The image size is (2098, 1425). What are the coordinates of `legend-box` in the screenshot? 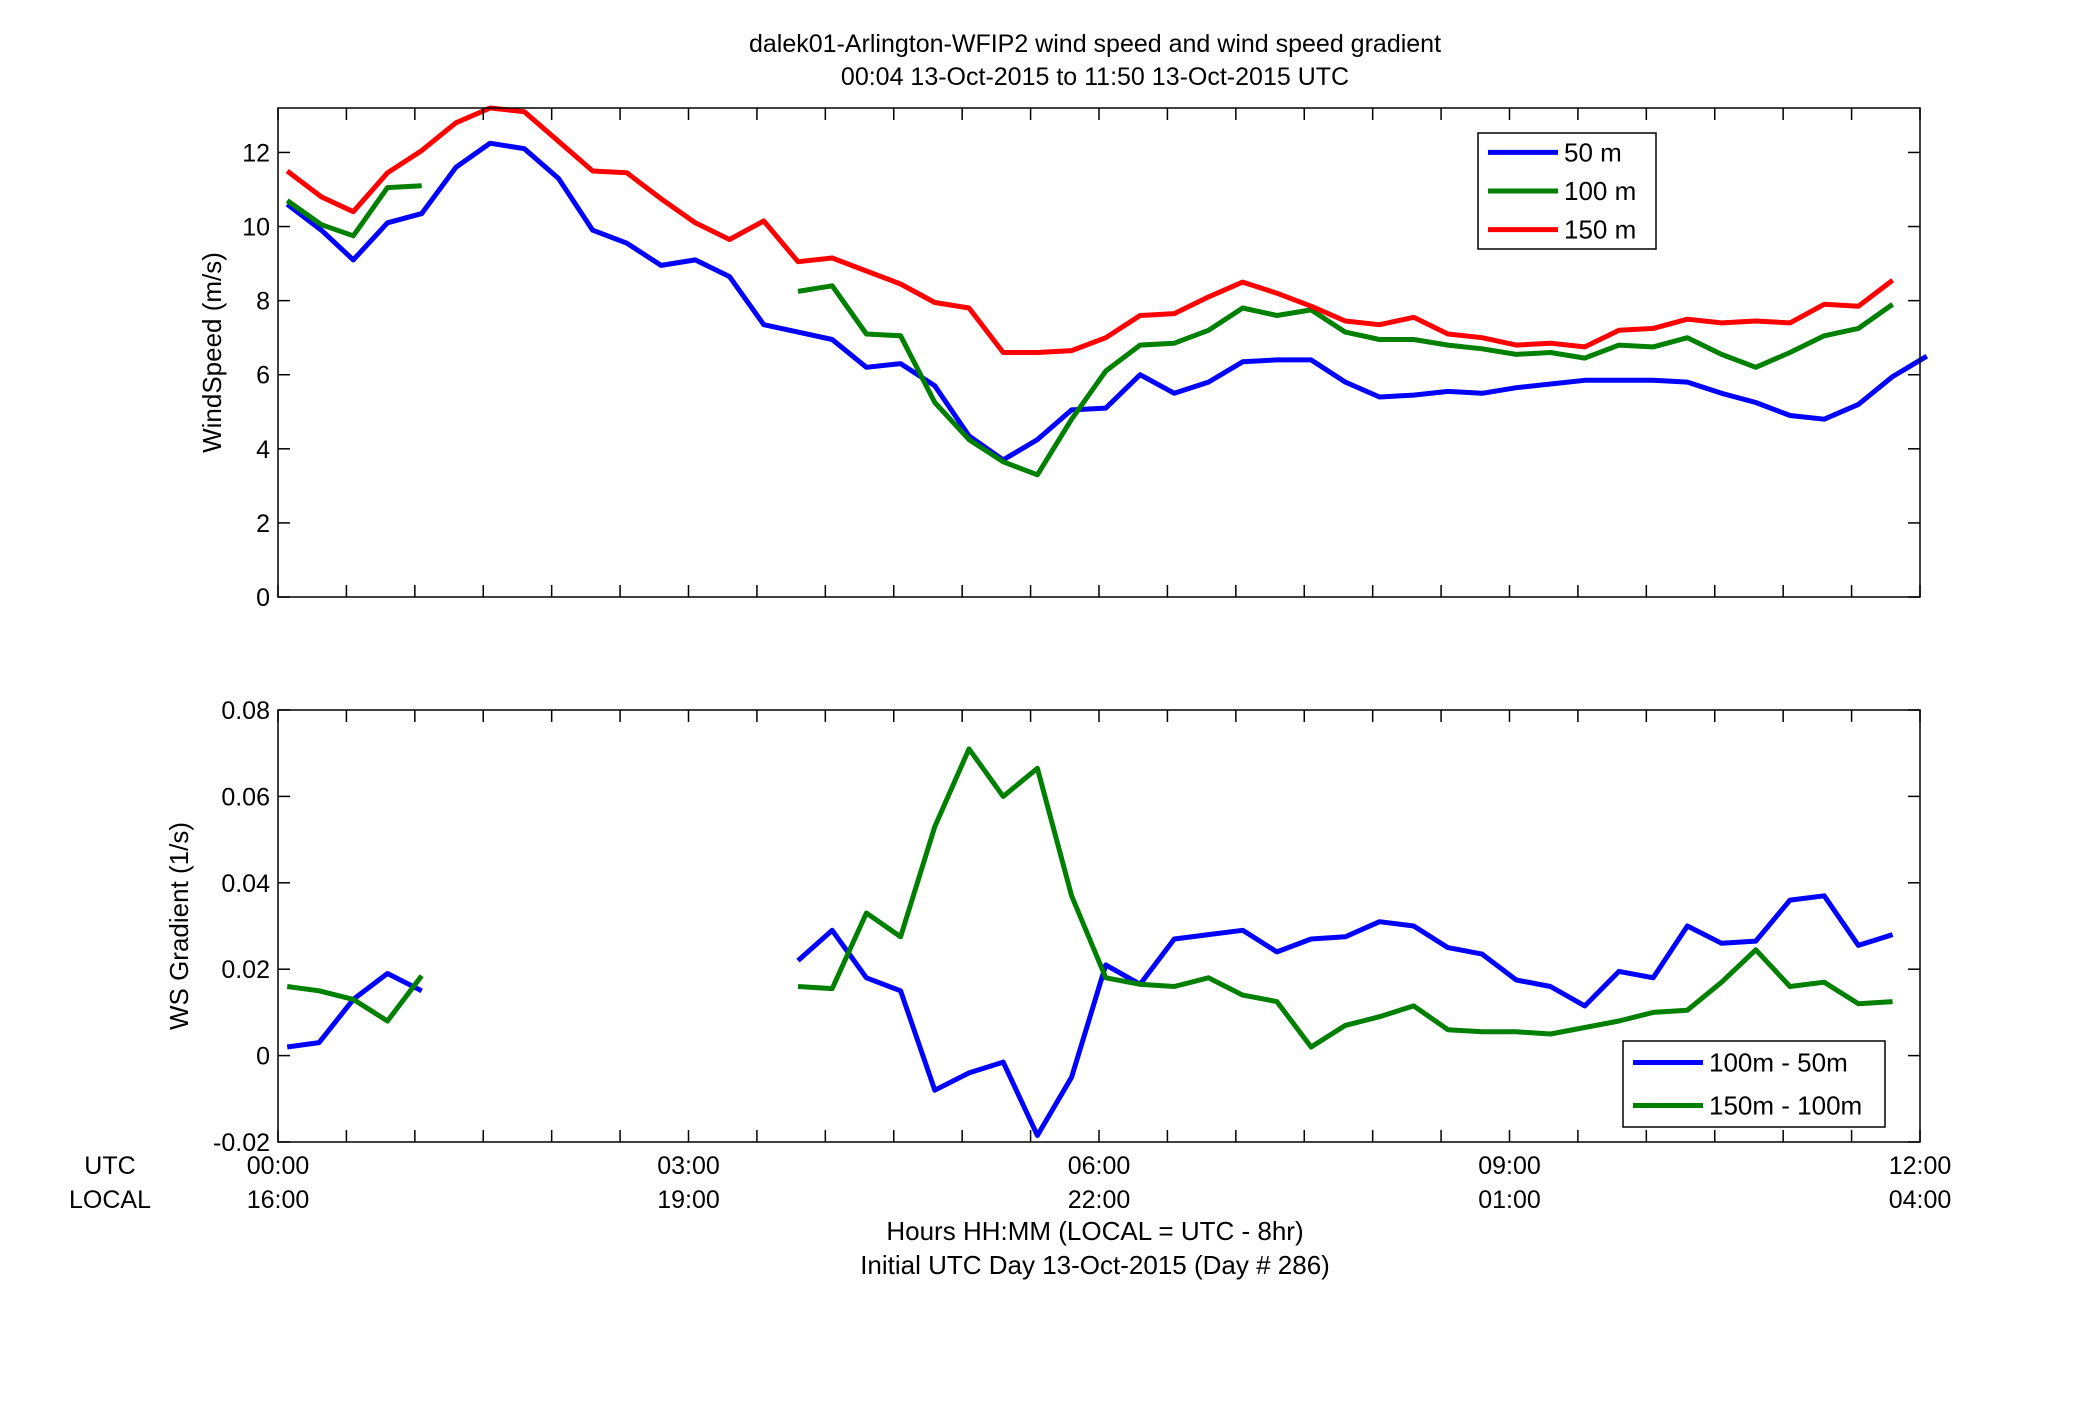 It's located at (1754, 1084).